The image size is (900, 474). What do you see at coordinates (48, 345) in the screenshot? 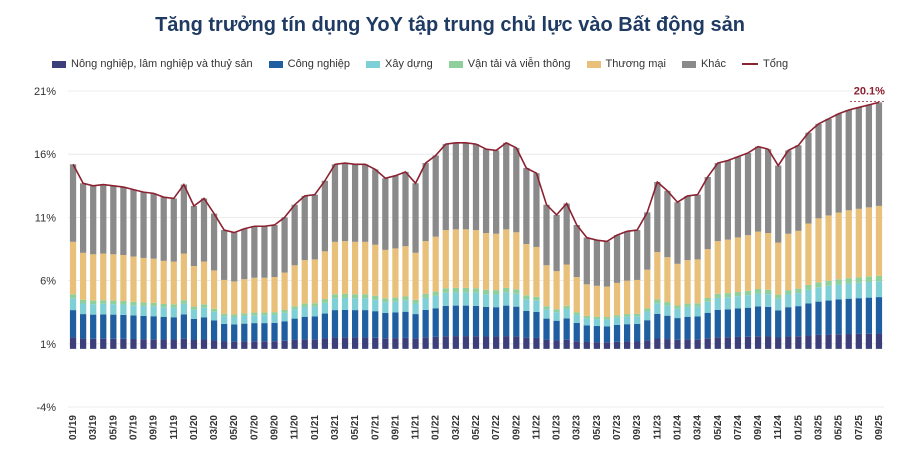
I see `y-tick-label: 1%` at bounding box center [48, 345].